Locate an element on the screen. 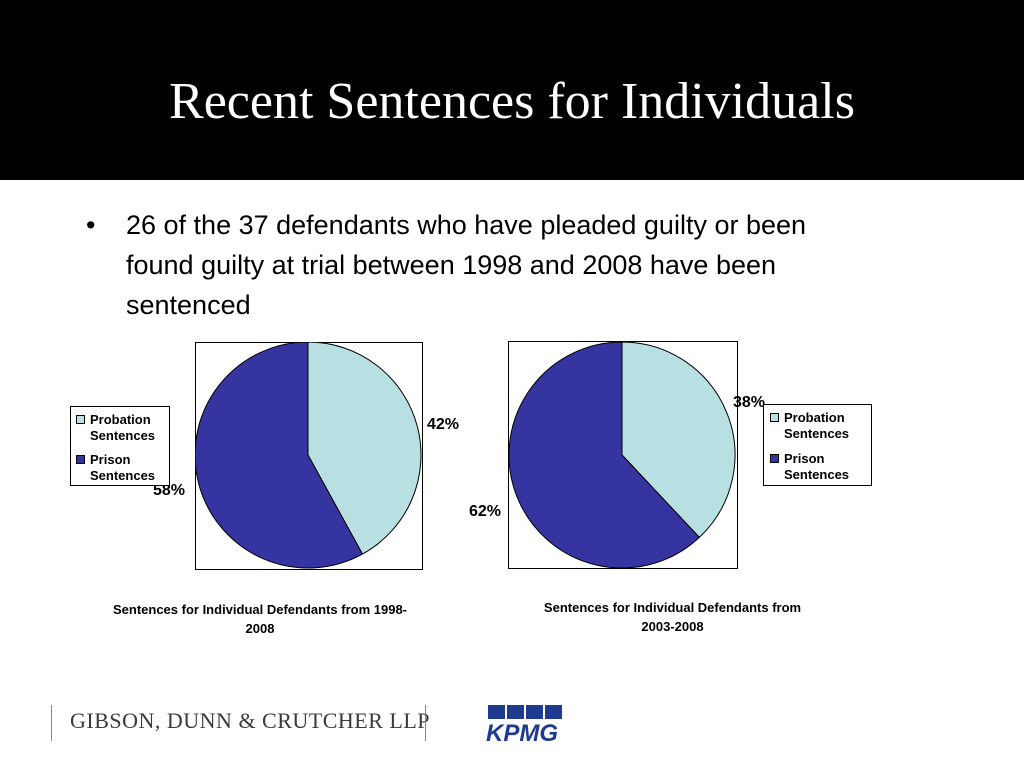 The width and height of the screenshot is (1024, 768). chart-2-pie is located at coordinates (622, 455).